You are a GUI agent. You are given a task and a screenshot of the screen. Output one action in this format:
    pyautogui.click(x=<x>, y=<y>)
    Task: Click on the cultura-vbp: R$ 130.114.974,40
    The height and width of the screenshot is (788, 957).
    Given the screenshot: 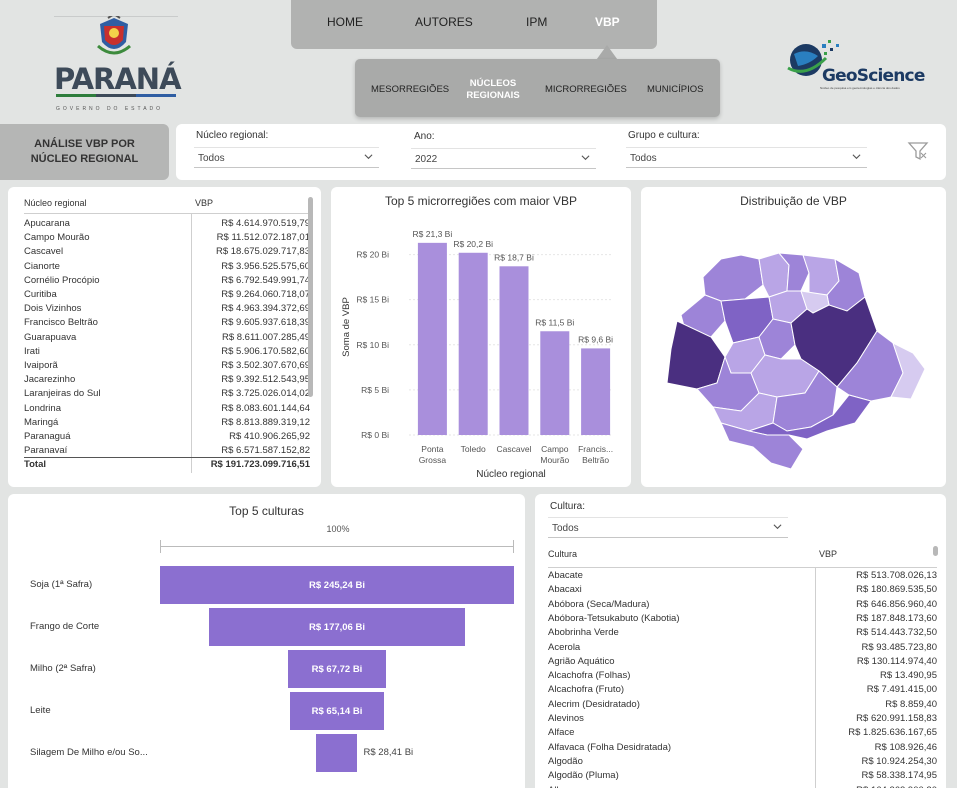 What is the action you would take?
    pyautogui.click(x=896, y=661)
    